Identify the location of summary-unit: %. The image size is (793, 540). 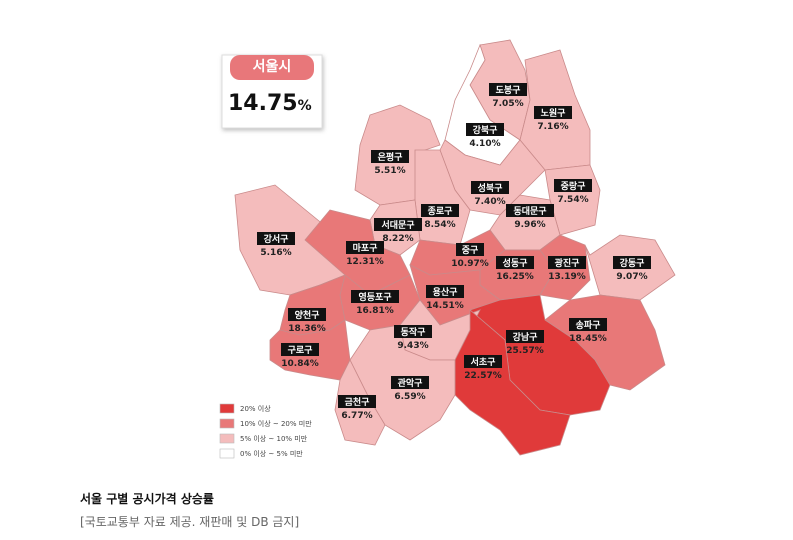
(305, 106).